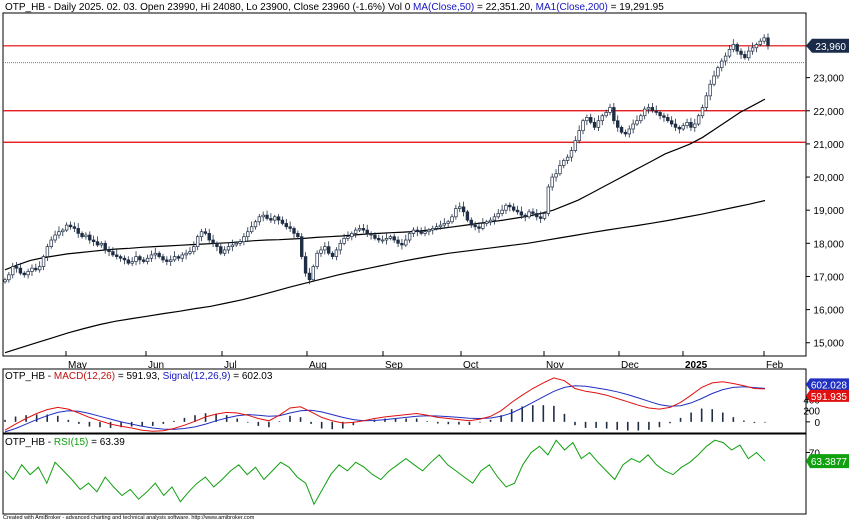 This screenshot has width=850, height=521. I want to click on price-tick-label: 23,000, so click(828, 79).